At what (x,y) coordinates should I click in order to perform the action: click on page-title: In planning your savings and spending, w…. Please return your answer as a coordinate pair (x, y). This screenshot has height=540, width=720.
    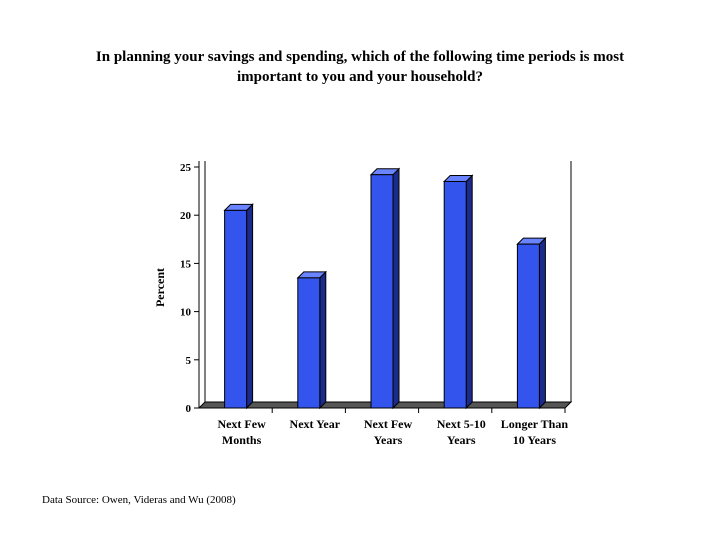
    Looking at the image, I should click on (360, 67).